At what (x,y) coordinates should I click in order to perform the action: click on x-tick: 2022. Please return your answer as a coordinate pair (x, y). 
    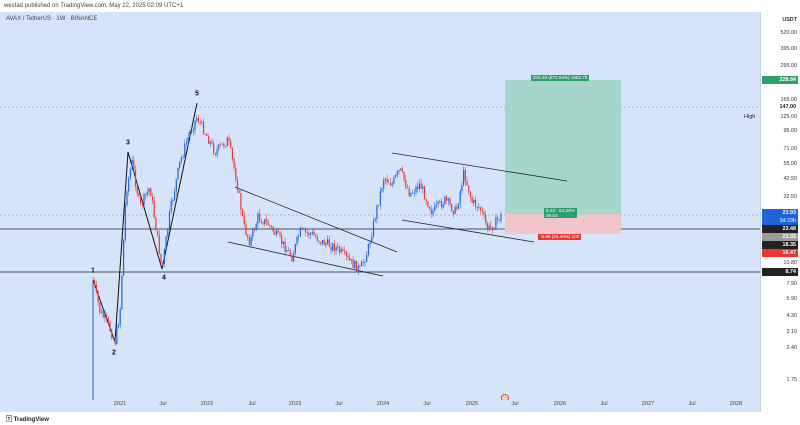
    Looking at the image, I should click on (207, 404).